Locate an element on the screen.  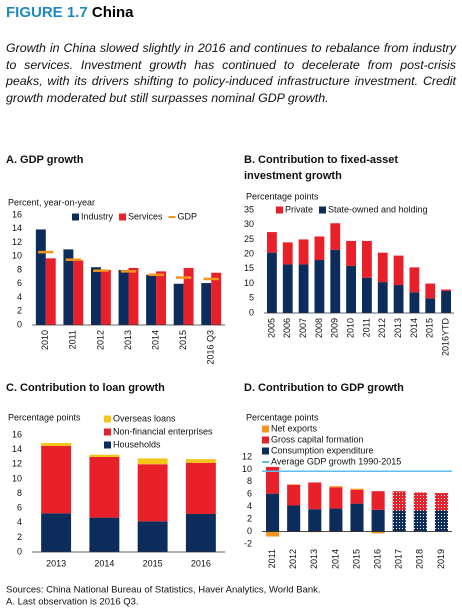
y-tick-label: 30 is located at coordinates (249, 224).